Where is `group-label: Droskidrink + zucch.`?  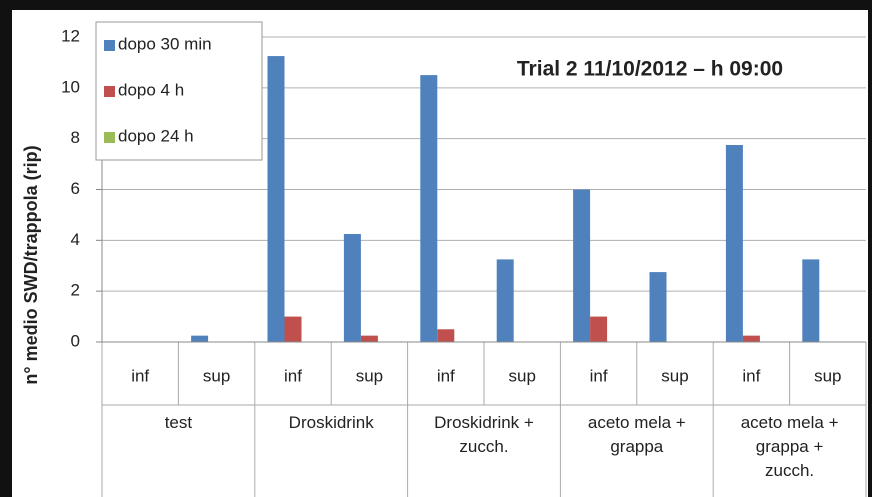 group-label: Droskidrink + zucch. is located at coordinates (484, 434).